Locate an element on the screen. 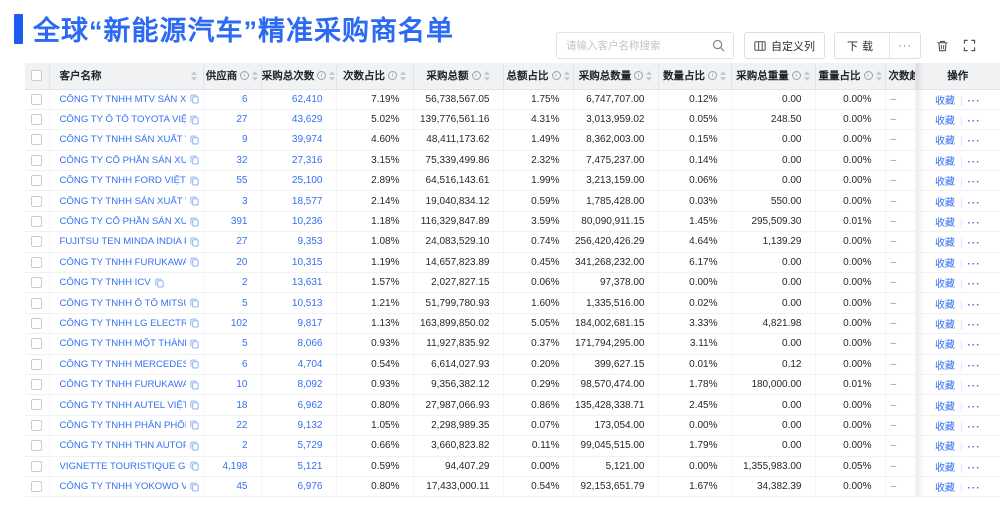  customer-name-link: CÔNG TY TNHH ICV is located at coordinates (105, 283).